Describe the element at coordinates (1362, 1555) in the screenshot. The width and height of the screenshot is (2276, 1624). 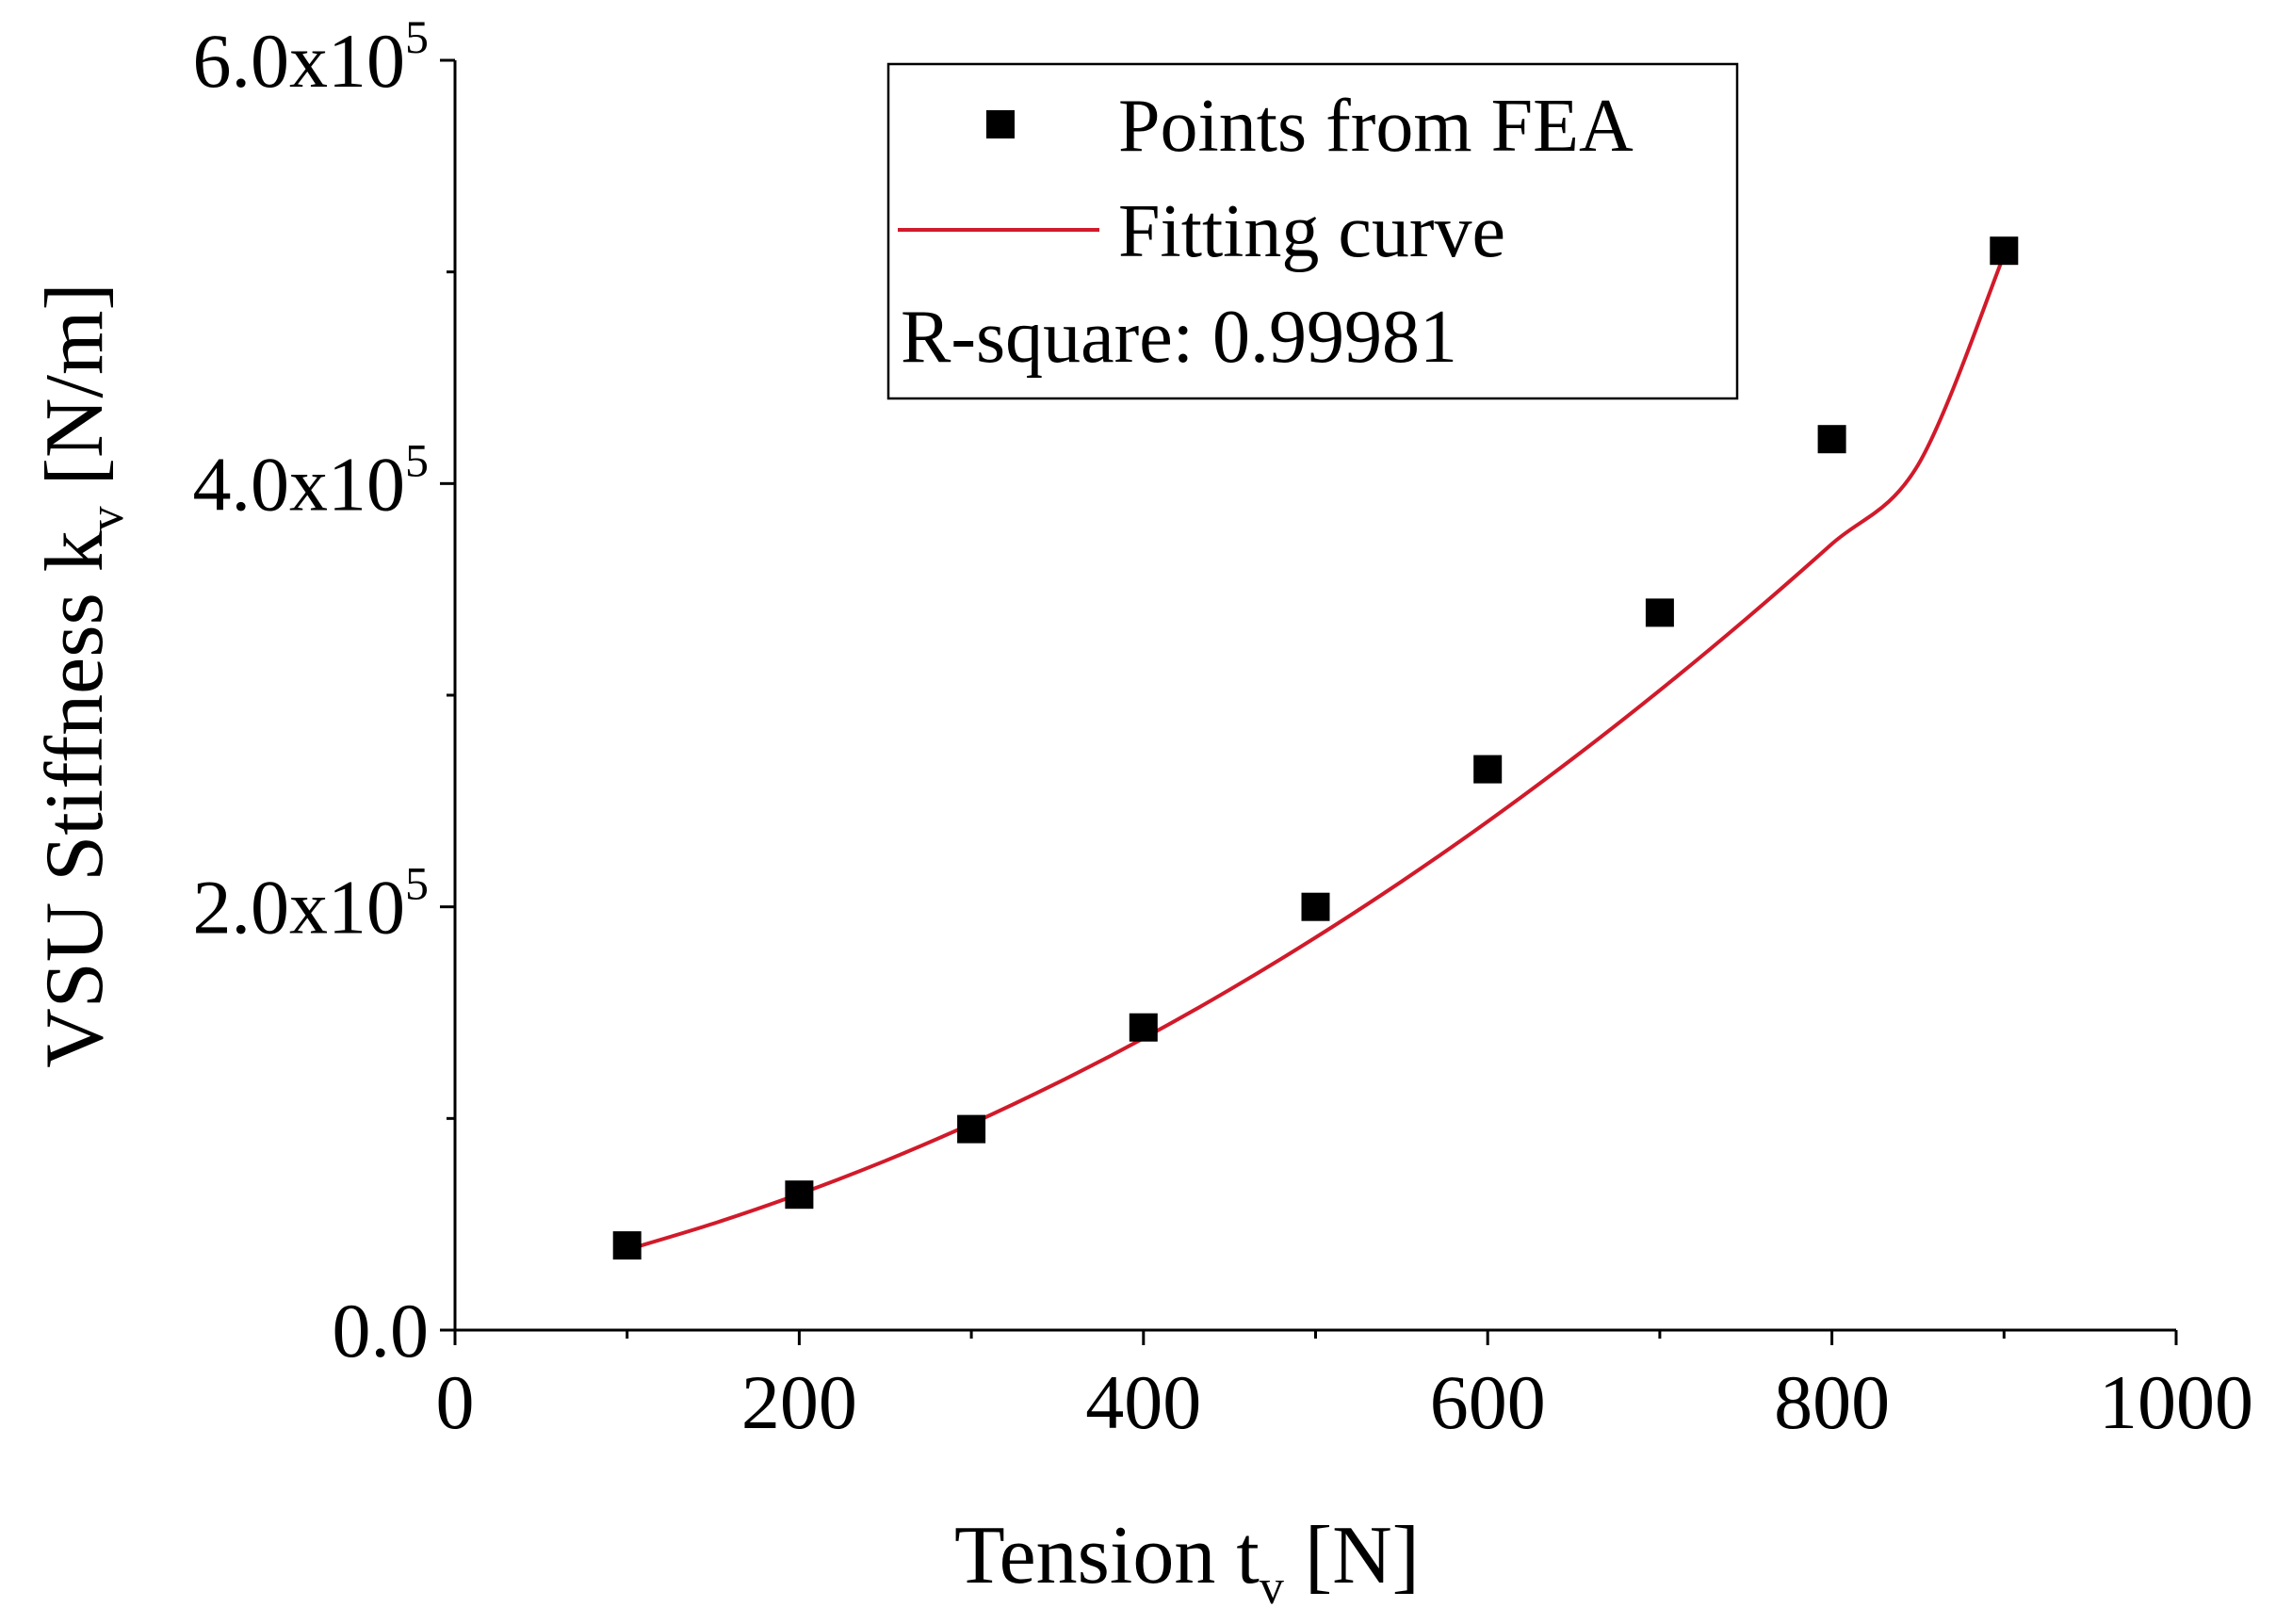
I see `x-axis-title-unit: [N]` at that location.